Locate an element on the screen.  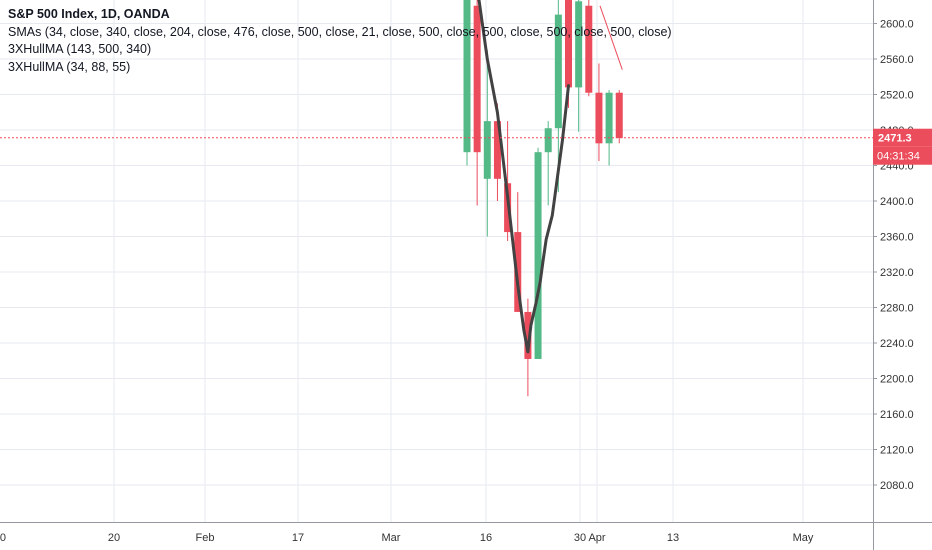
time-tick-label: 16 is located at coordinates (486, 538).